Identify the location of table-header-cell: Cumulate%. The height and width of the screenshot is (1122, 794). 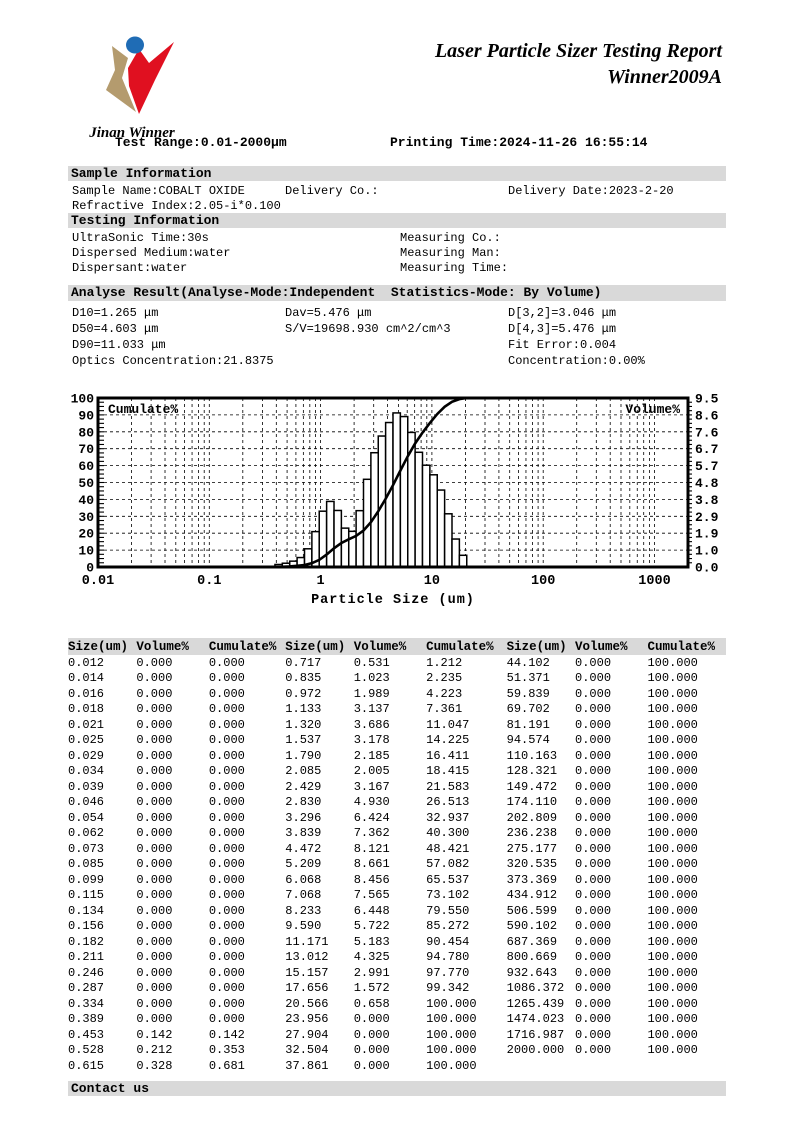
(686, 646).